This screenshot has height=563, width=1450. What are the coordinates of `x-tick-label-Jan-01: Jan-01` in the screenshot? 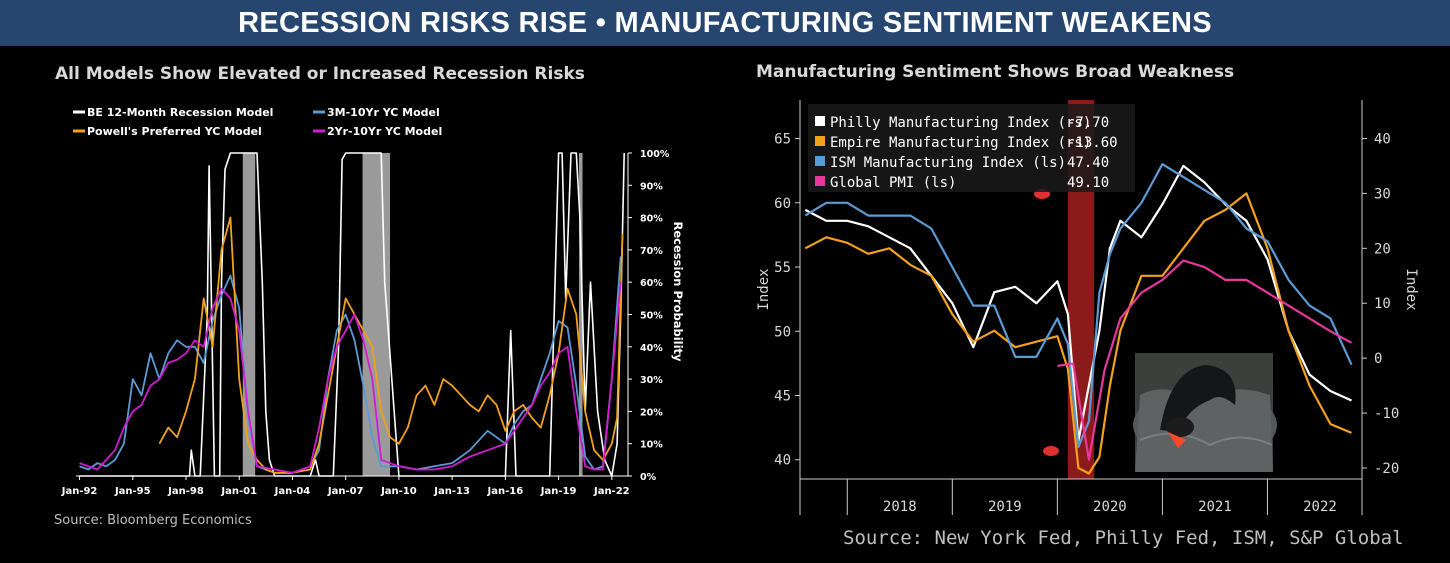 It's located at (238, 491).